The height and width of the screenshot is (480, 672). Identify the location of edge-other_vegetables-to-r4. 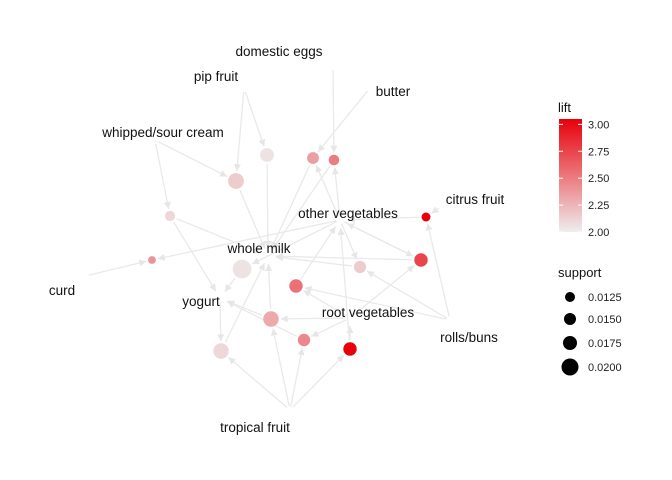
(327, 191).